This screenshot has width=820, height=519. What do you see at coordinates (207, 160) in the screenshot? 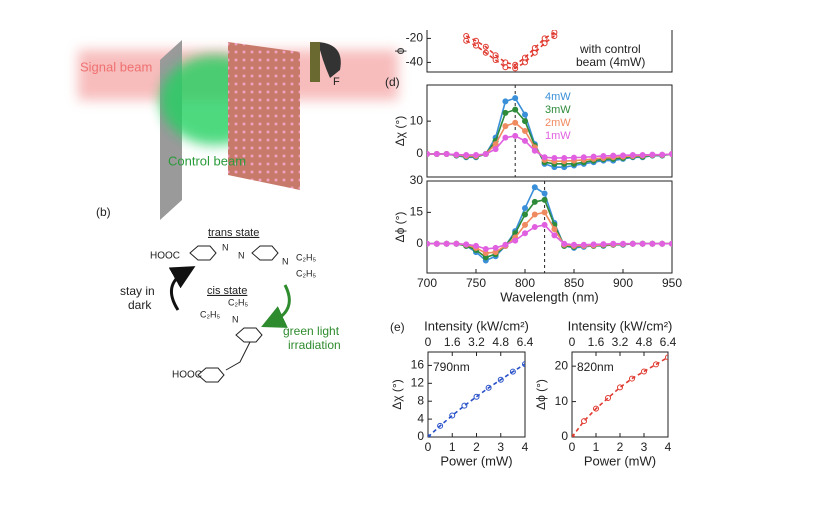
I see `label: Control beam` at bounding box center [207, 160].